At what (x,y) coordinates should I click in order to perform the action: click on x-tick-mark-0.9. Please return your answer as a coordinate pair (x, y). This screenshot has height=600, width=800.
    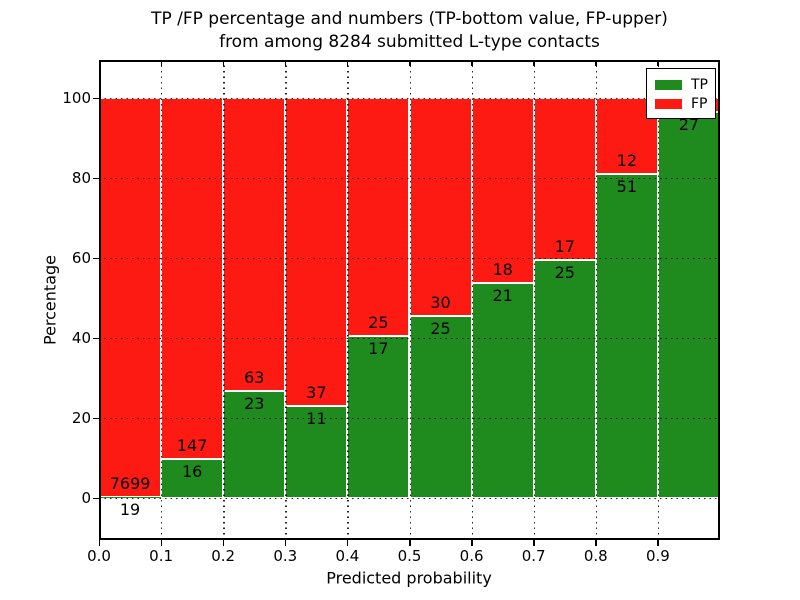
    Looking at the image, I should click on (658, 543).